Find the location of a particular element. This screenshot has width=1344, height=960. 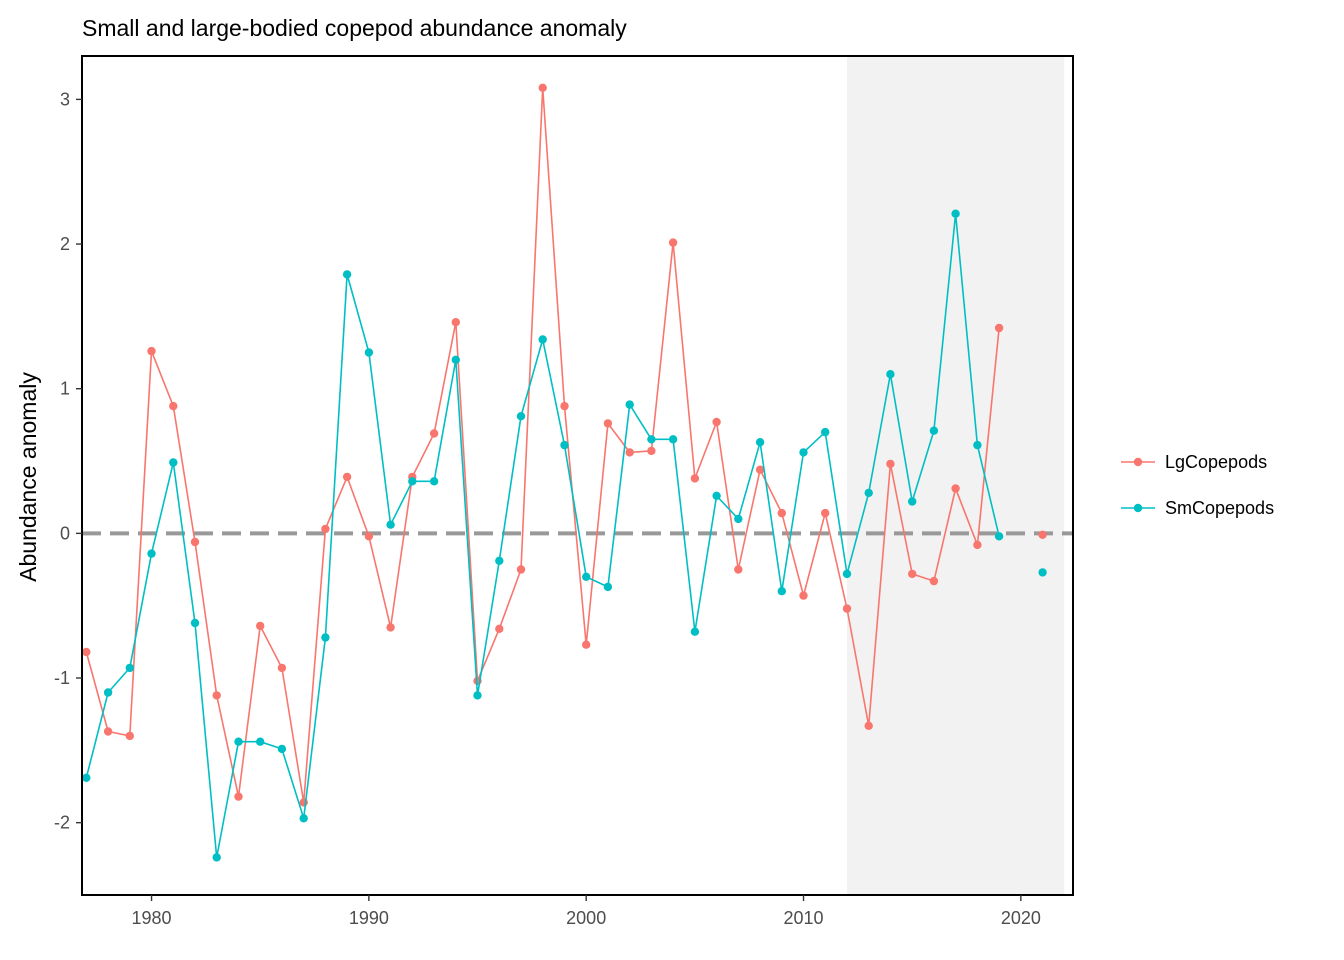

y-tick-label--1: -1 is located at coordinates (62, 678).